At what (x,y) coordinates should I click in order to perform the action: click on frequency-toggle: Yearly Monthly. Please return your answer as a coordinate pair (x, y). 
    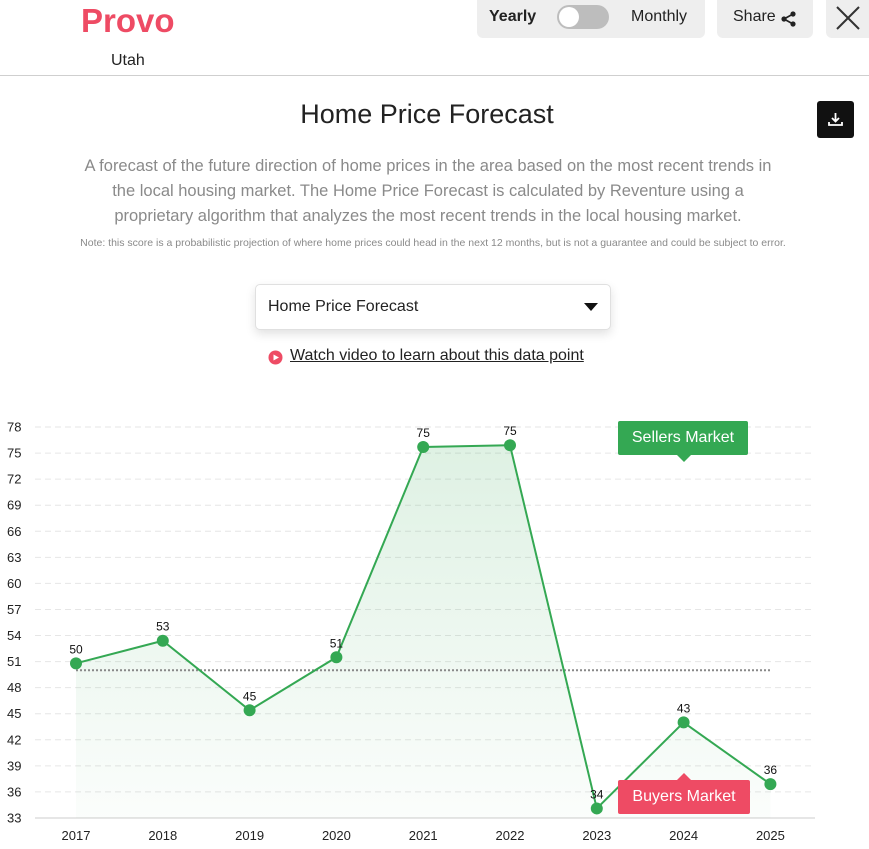
    Looking at the image, I should click on (591, 19).